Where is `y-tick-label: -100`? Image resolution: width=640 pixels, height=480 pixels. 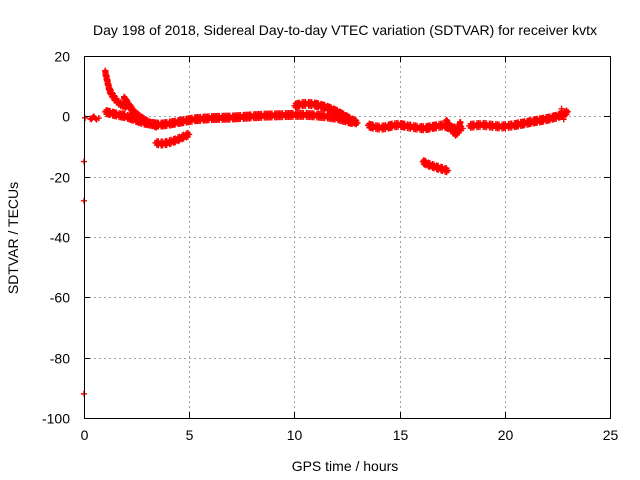 y-tick-label: -100 is located at coordinates (56, 419).